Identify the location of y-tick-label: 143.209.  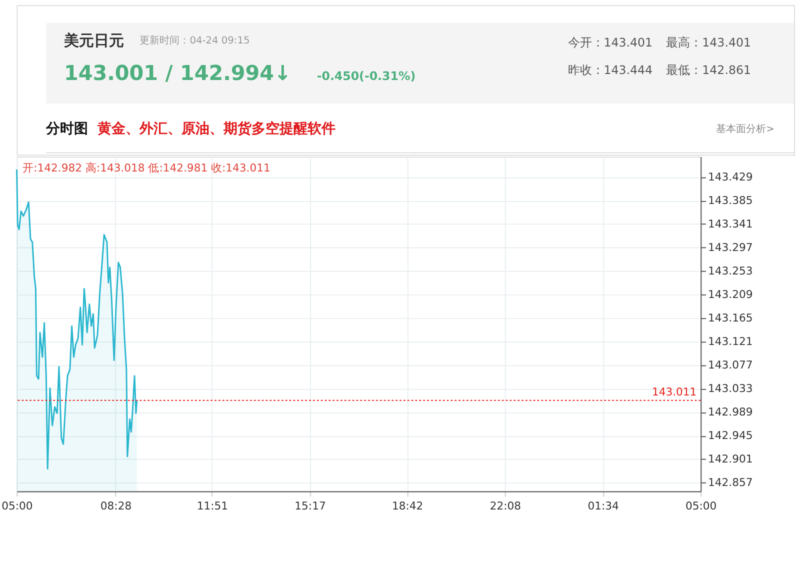
(730, 295).